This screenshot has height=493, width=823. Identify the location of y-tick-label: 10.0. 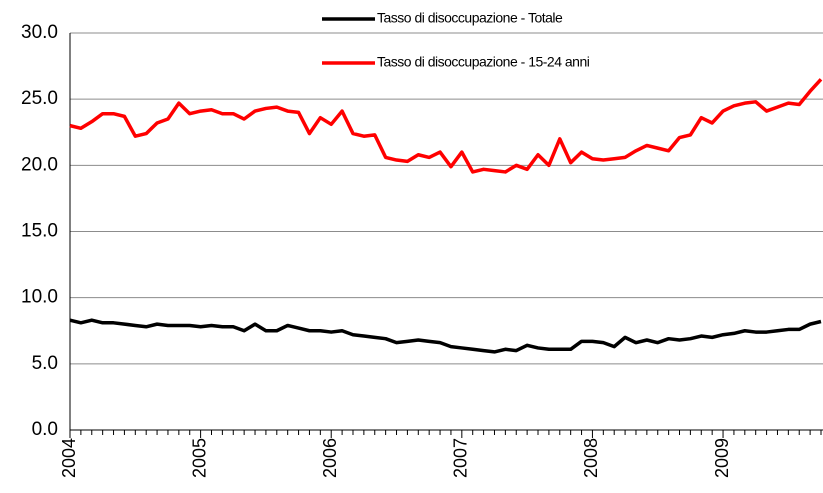
(39, 297).